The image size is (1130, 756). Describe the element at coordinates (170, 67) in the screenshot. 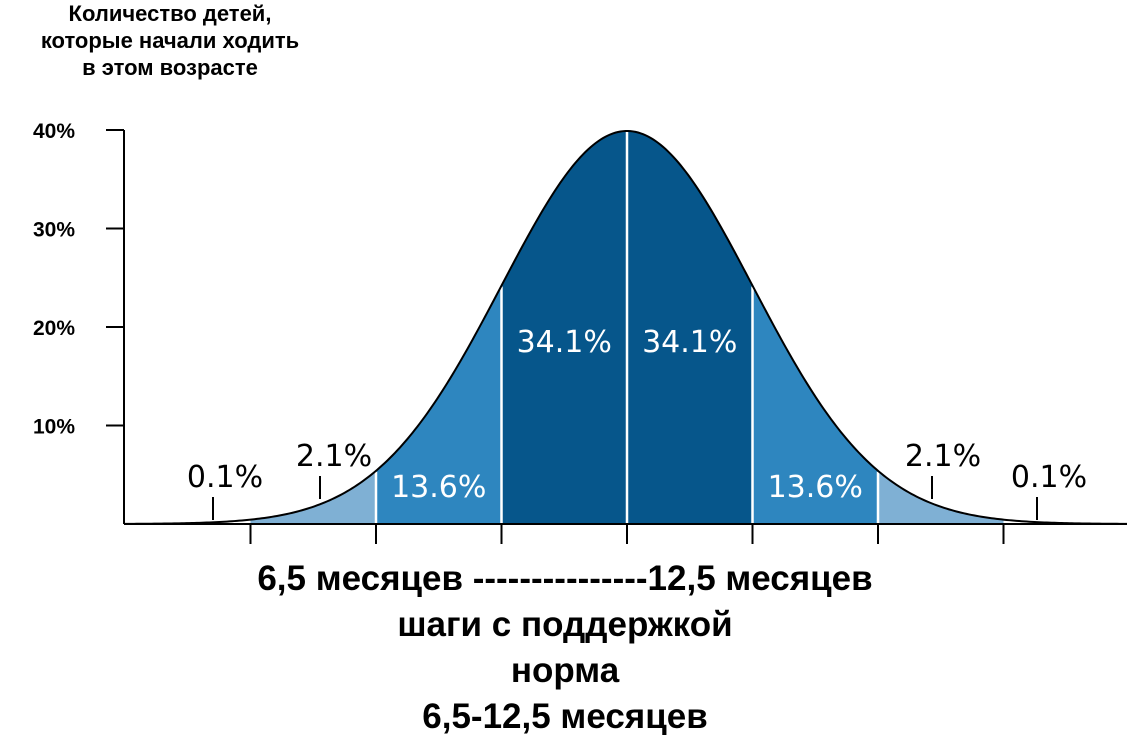

I see `y-axis-title-line: в этом возрасте` at that location.